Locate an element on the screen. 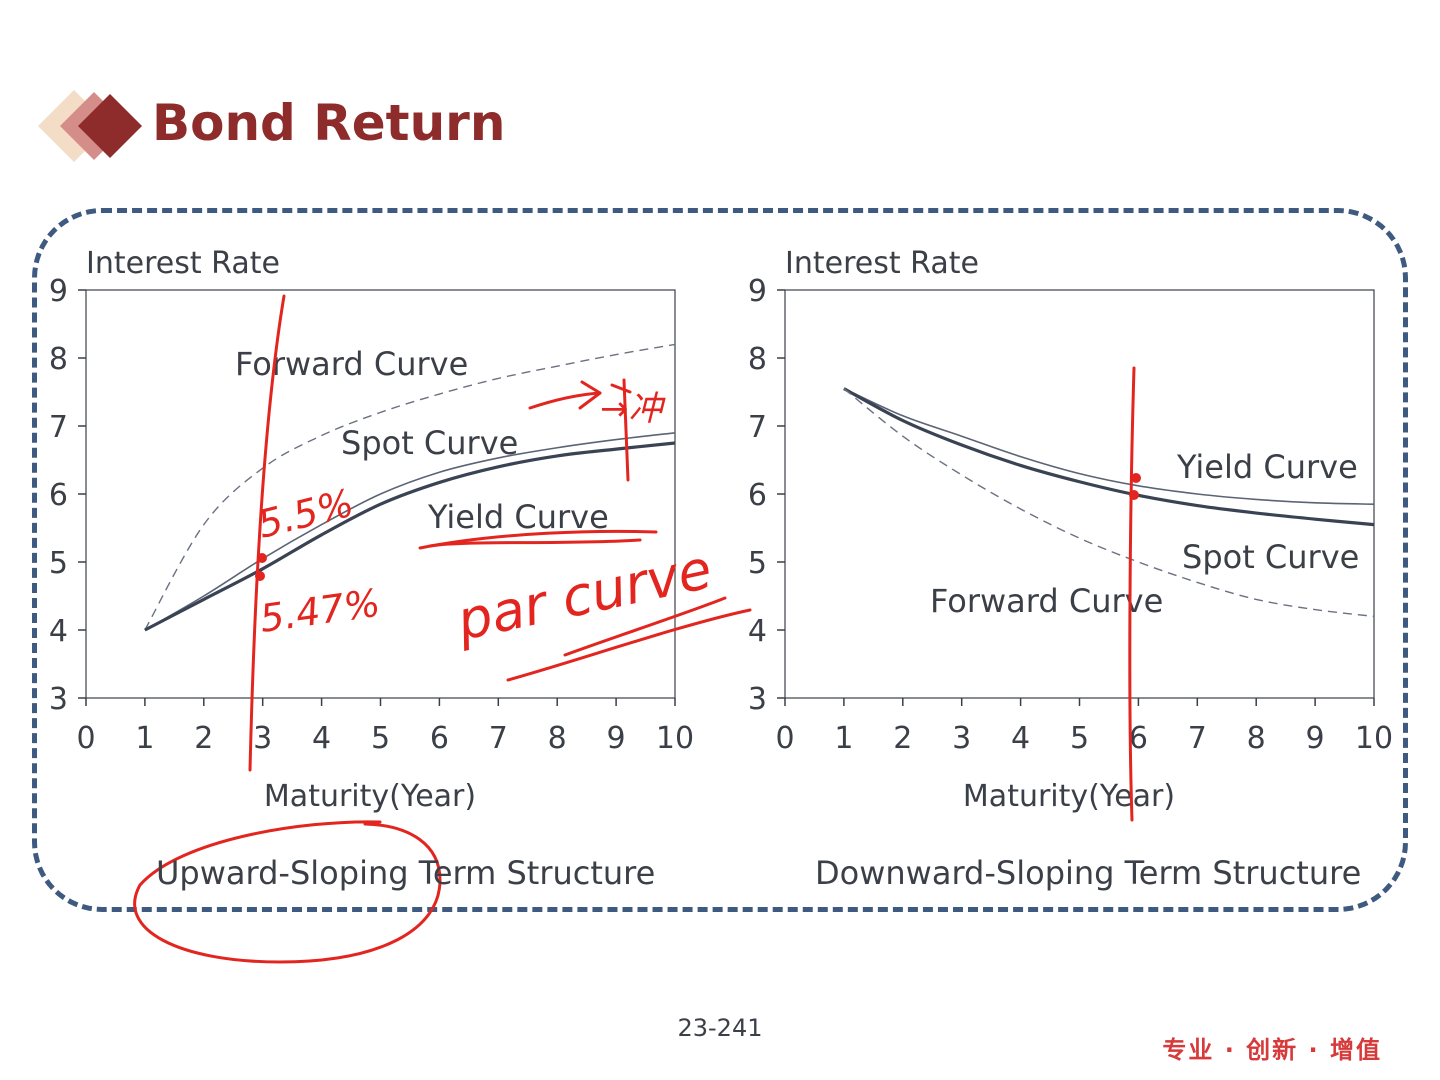  annotation-text: →冲 is located at coordinates (633, 409).